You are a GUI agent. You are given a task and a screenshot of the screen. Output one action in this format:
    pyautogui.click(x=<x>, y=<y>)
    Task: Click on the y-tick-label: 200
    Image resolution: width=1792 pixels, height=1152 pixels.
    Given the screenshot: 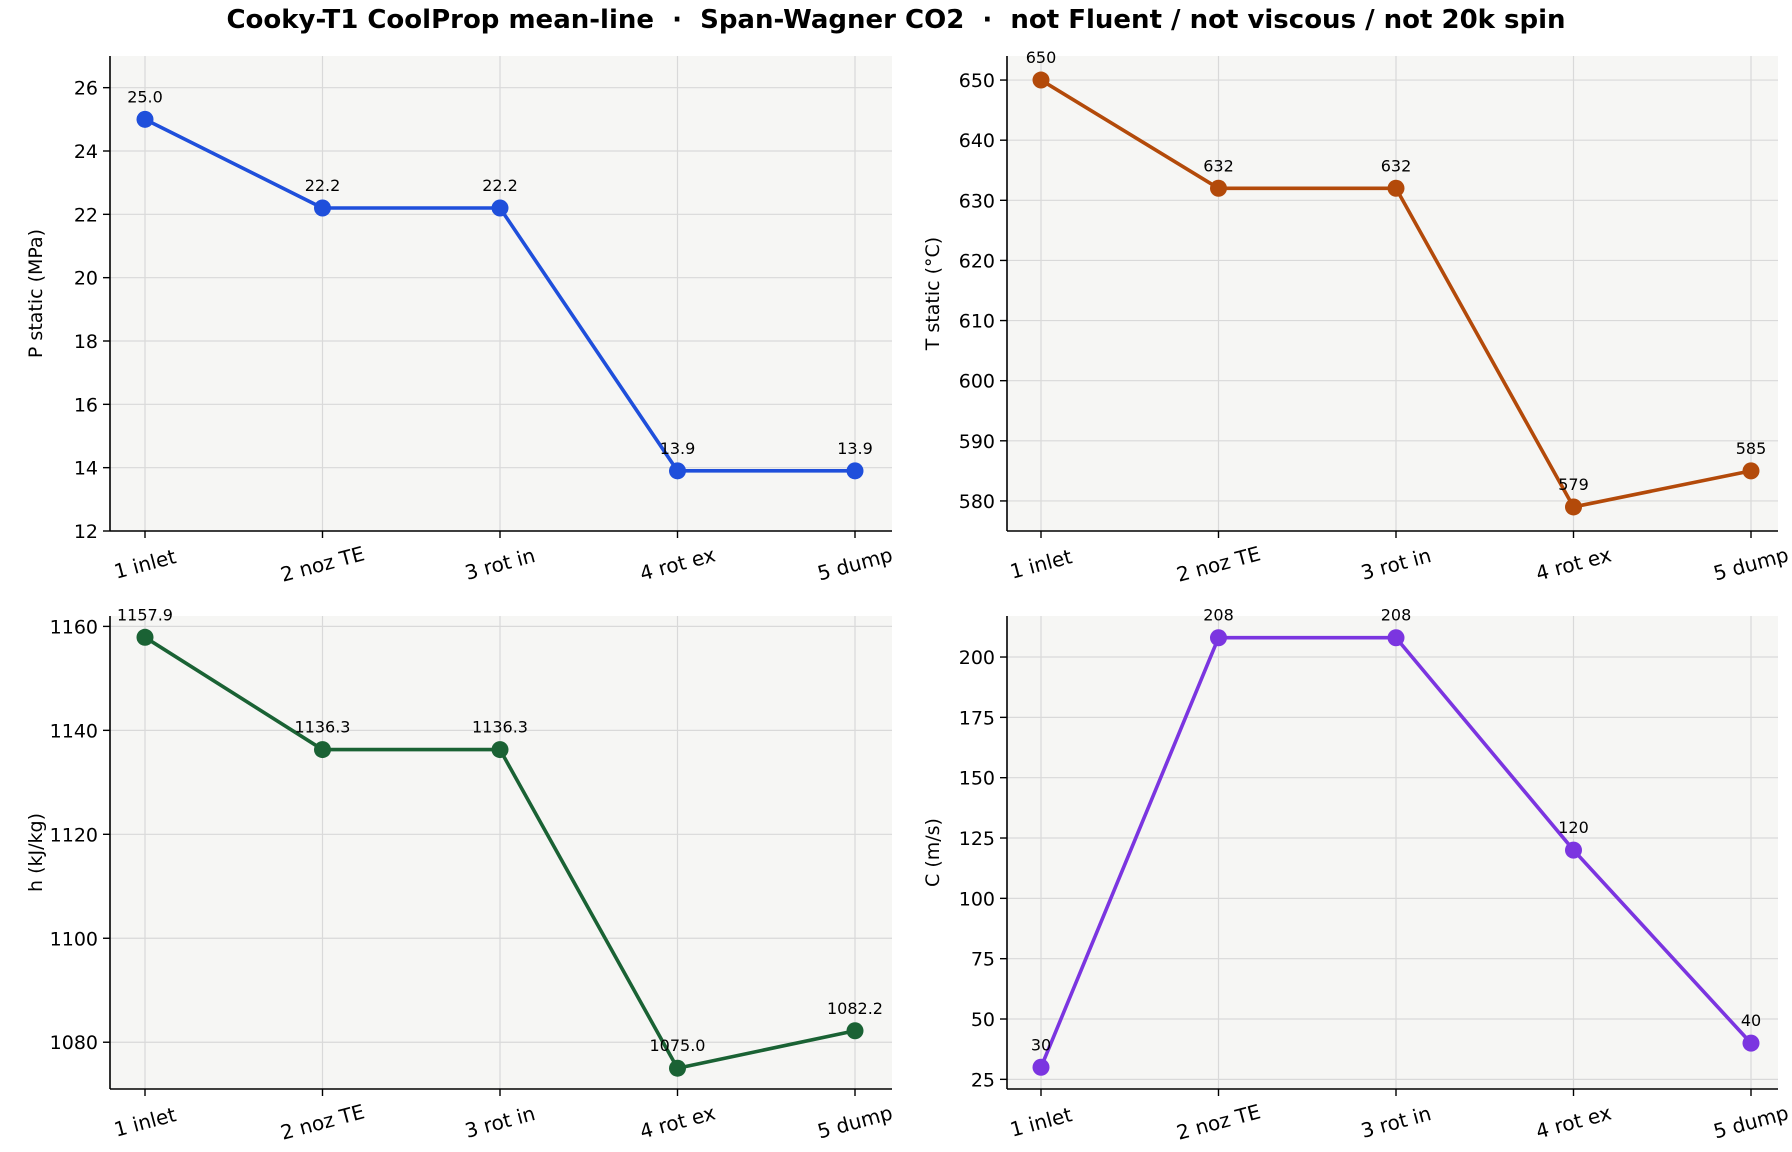 What is the action you would take?
    pyautogui.click(x=977, y=658)
    